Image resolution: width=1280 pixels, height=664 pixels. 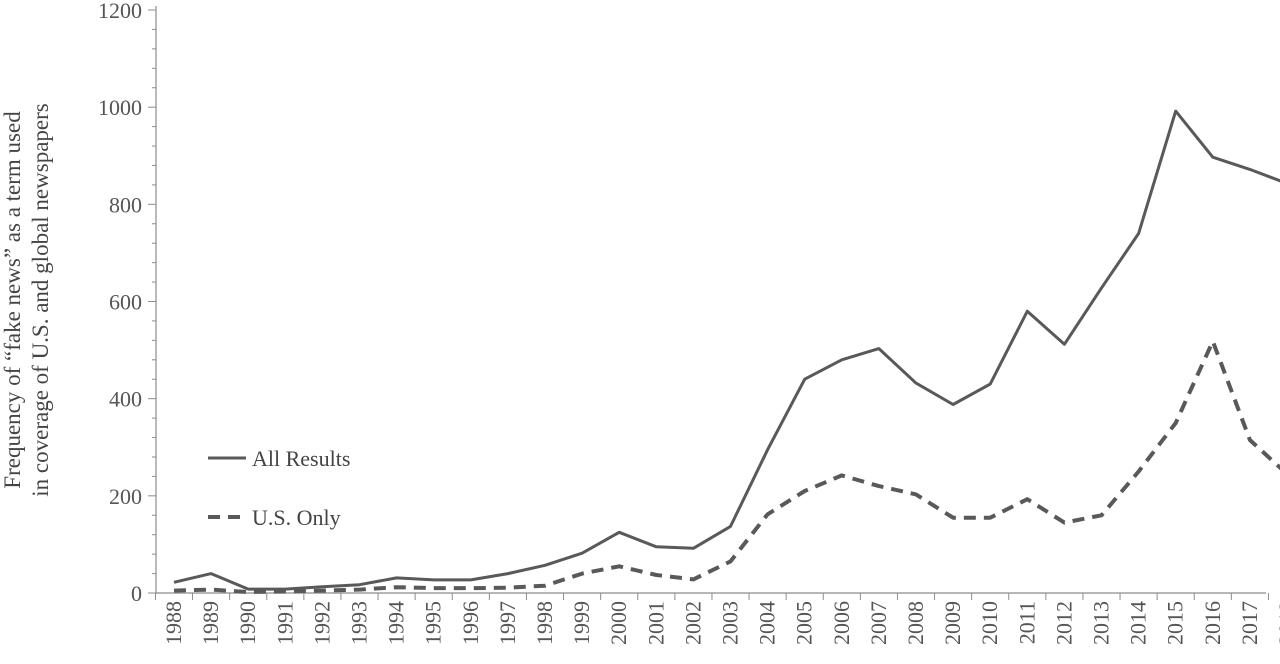 What do you see at coordinates (655, 623) in the screenshot?
I see `x-tick-label: 2001` at bounding box center [655, 623].